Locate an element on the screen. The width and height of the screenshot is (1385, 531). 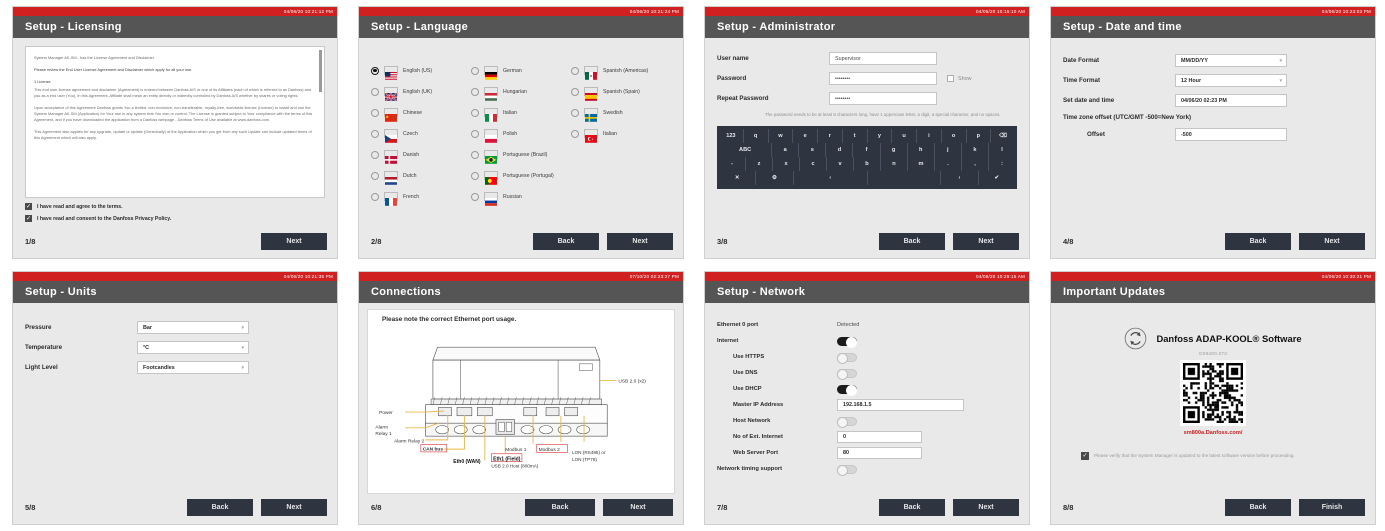
show-password-checkbox: Show is located at coordinates (959, 78).